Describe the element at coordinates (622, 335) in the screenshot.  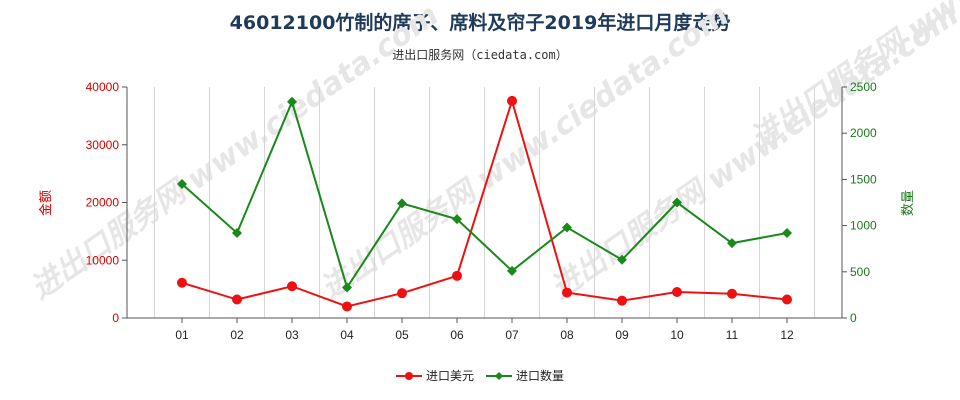
I see `x-tick-label: 09` at that location.